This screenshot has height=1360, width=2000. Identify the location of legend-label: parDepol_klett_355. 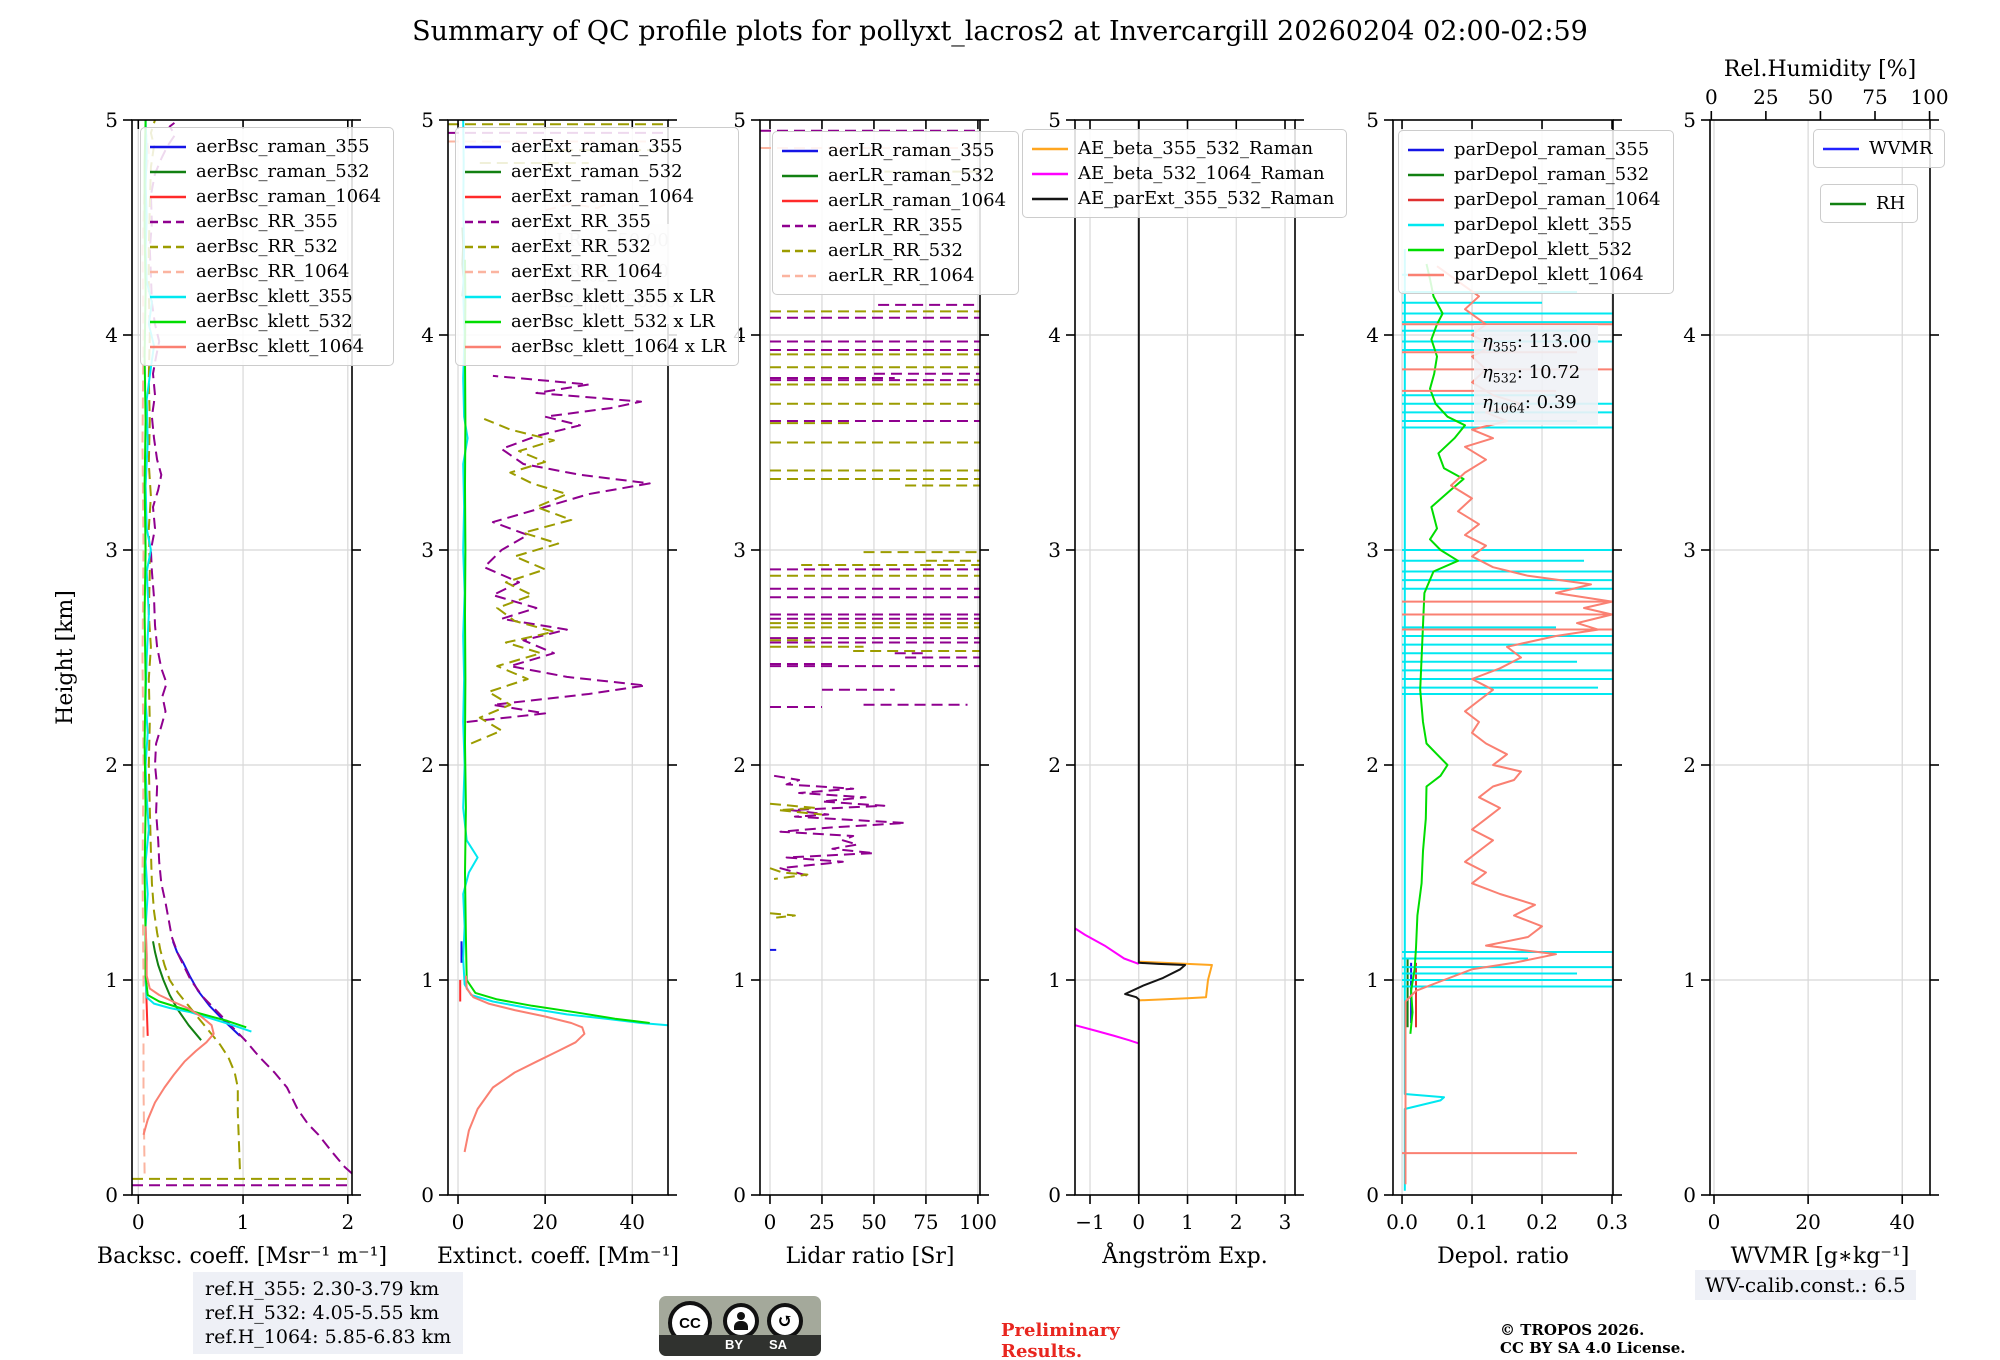
(1543, 224).